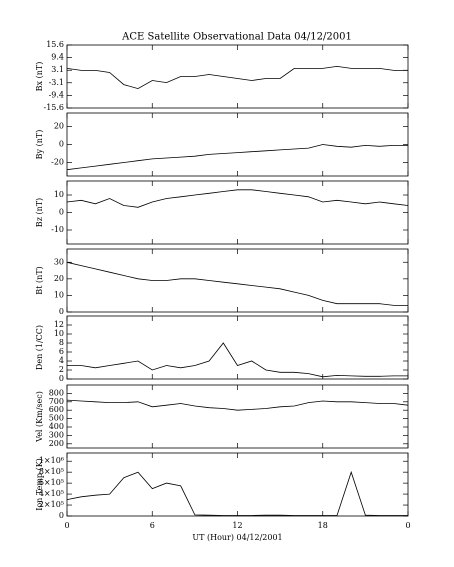 The image size is (454, 567). Describe the element at coordinates (237, 525) in the screenshot. I see `x-tick-label: 12` at that location.